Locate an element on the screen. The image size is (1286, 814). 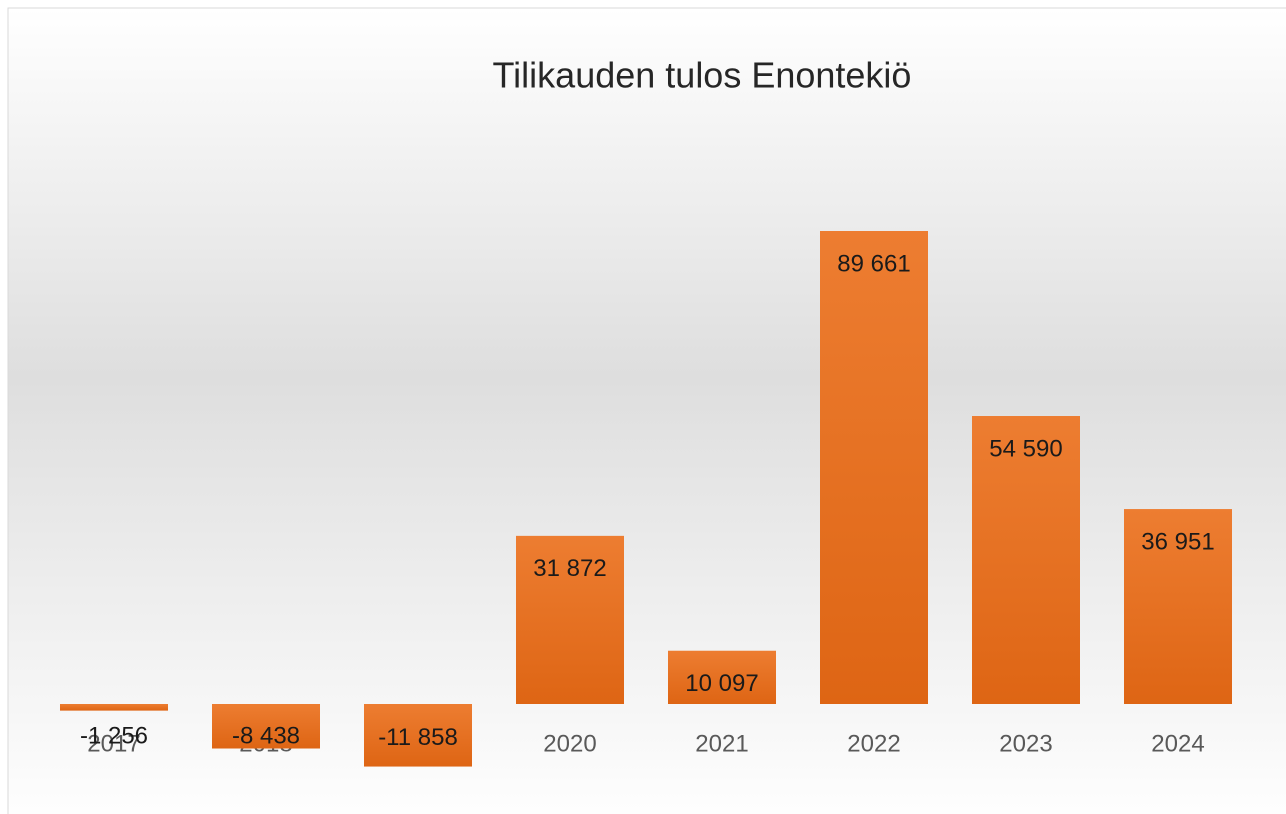
data-label: -8 438 is located at coordinates (266, 735).